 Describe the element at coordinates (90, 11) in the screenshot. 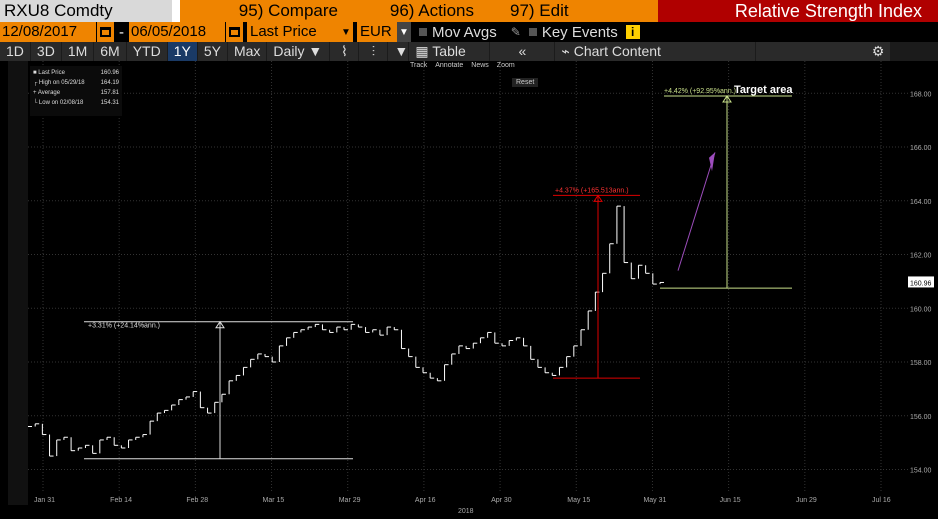

I see `ticker-field: RXU8 Comdty` at that location.